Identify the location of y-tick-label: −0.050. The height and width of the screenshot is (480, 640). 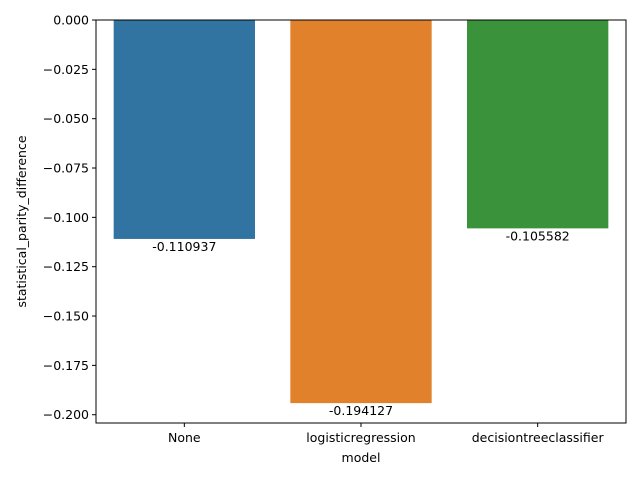
(66, 118).